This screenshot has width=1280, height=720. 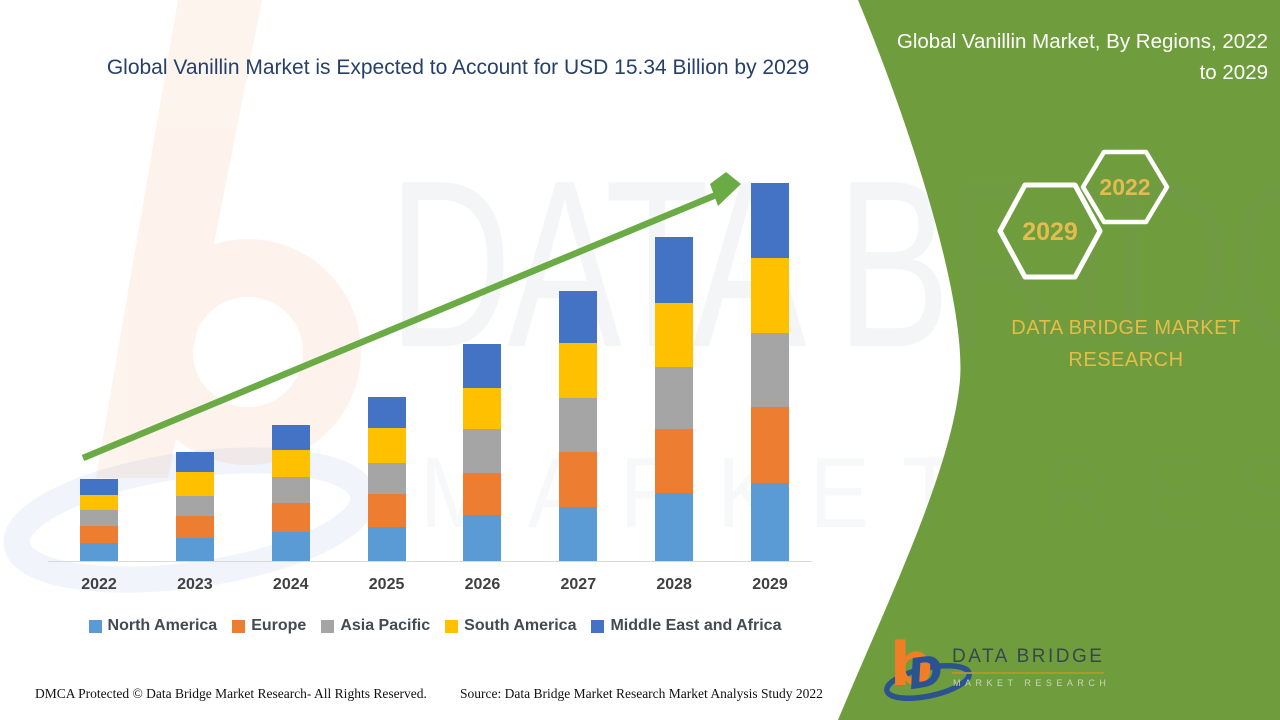 I want to click on legend-label: Asia Pacific, so click(x=385, y=625).